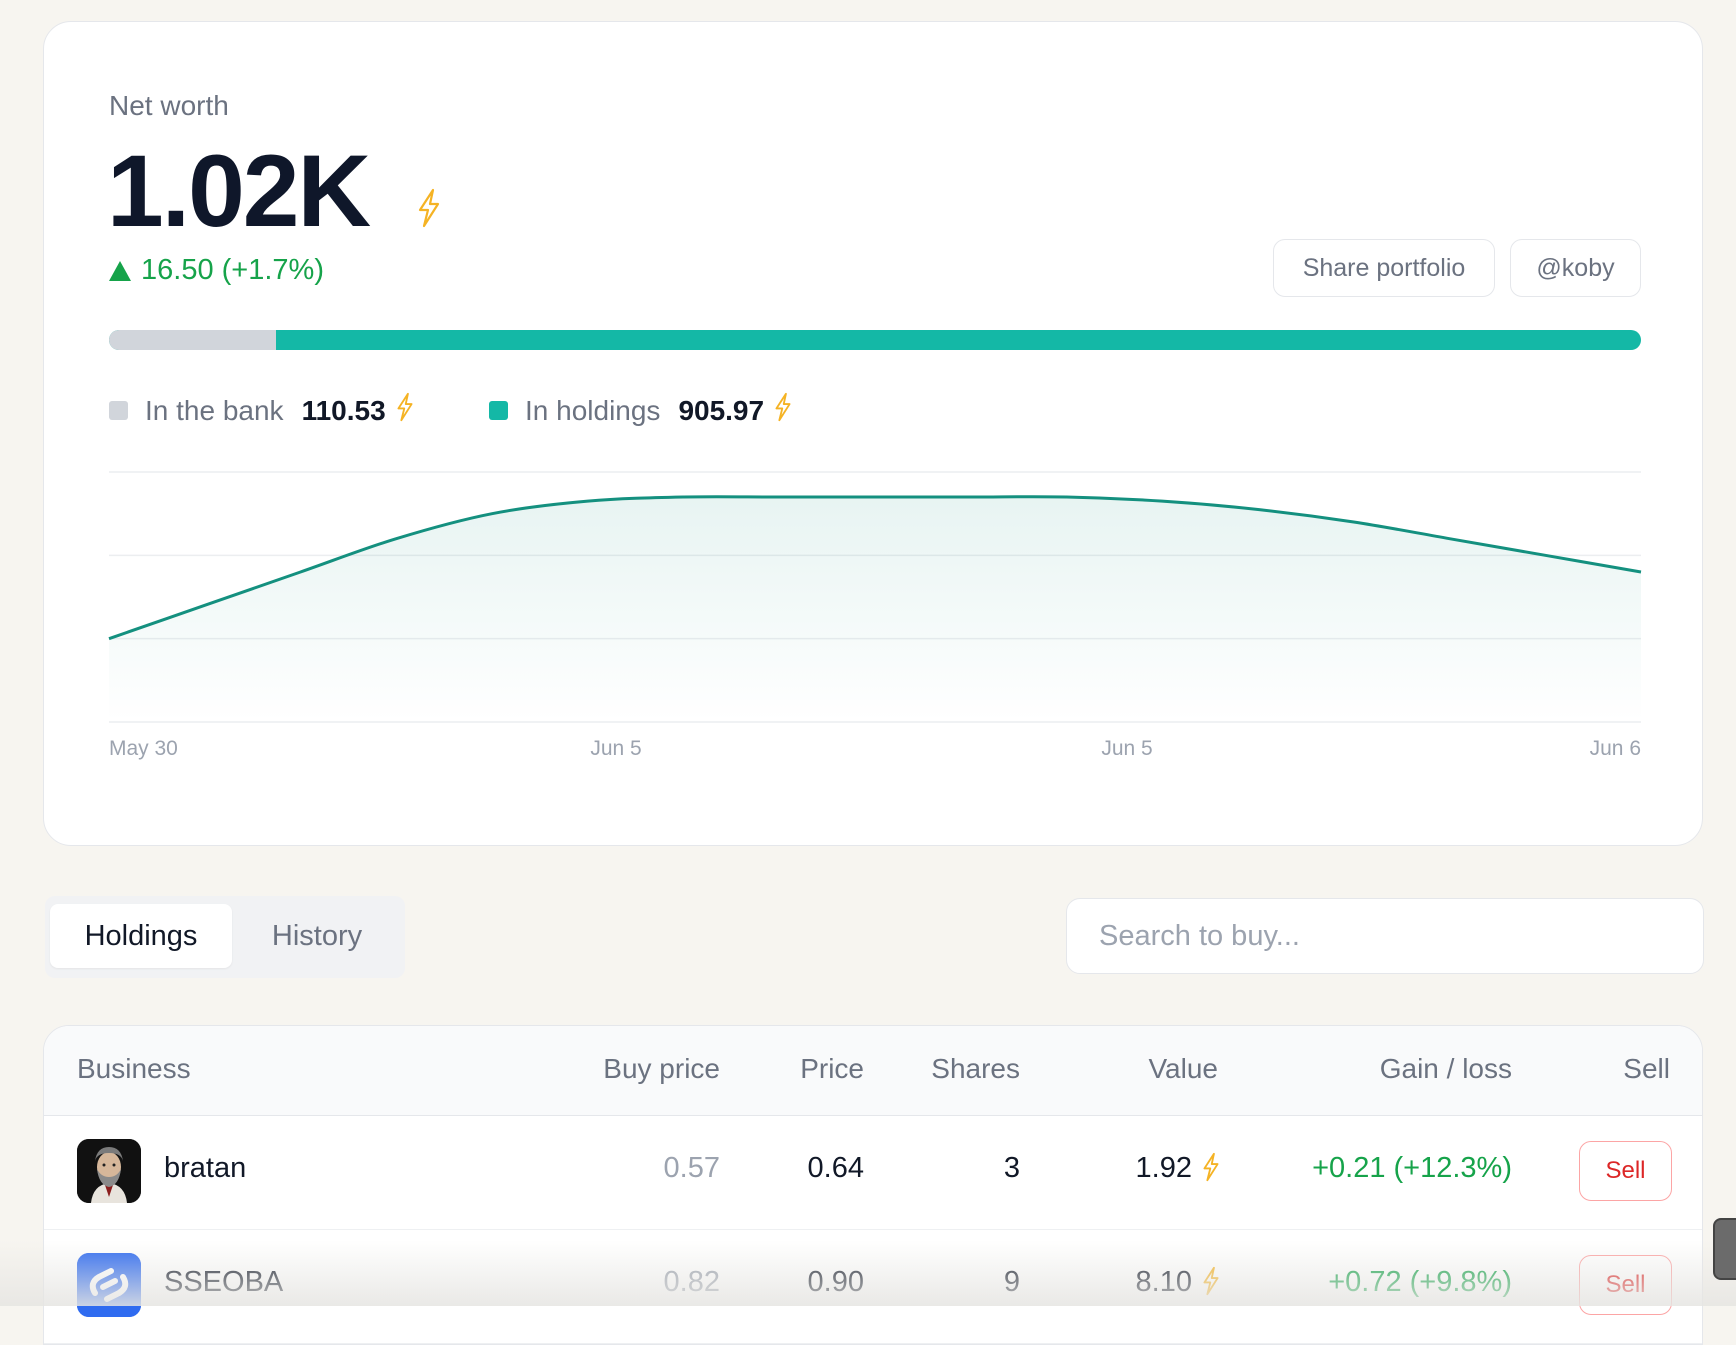  Describe the element at coordinates (875, 568) in the screenshot. I see `chart-series-line` at that location.